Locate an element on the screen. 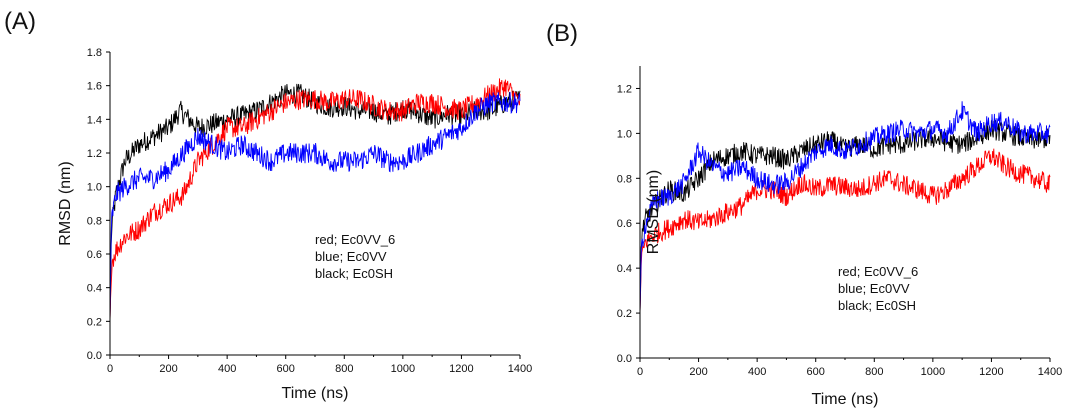 The height and width of the screenshot is (408, 1065). panel-b-label: (B) is located at coordinates (562, 33).